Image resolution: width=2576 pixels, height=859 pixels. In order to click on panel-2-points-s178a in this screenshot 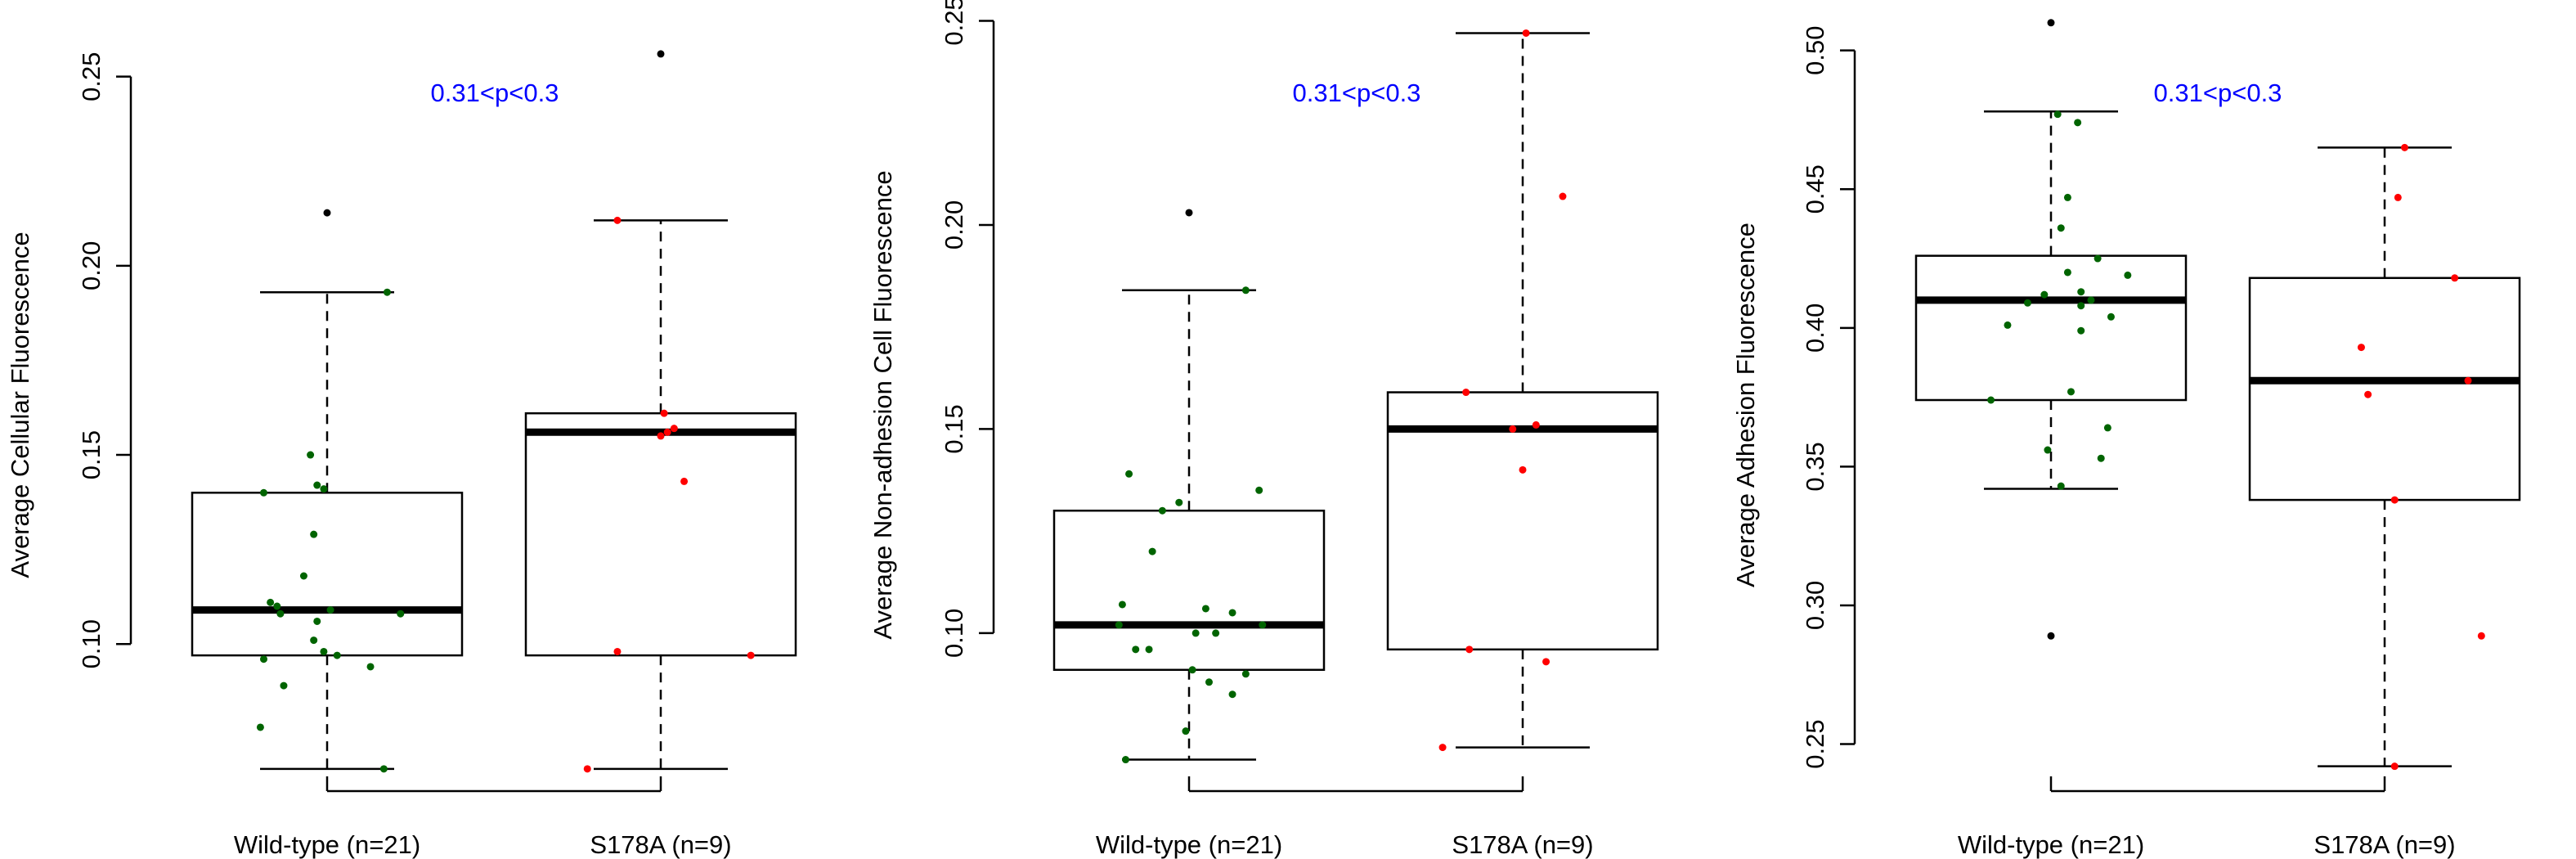, I will do `click(1503, 390)`.